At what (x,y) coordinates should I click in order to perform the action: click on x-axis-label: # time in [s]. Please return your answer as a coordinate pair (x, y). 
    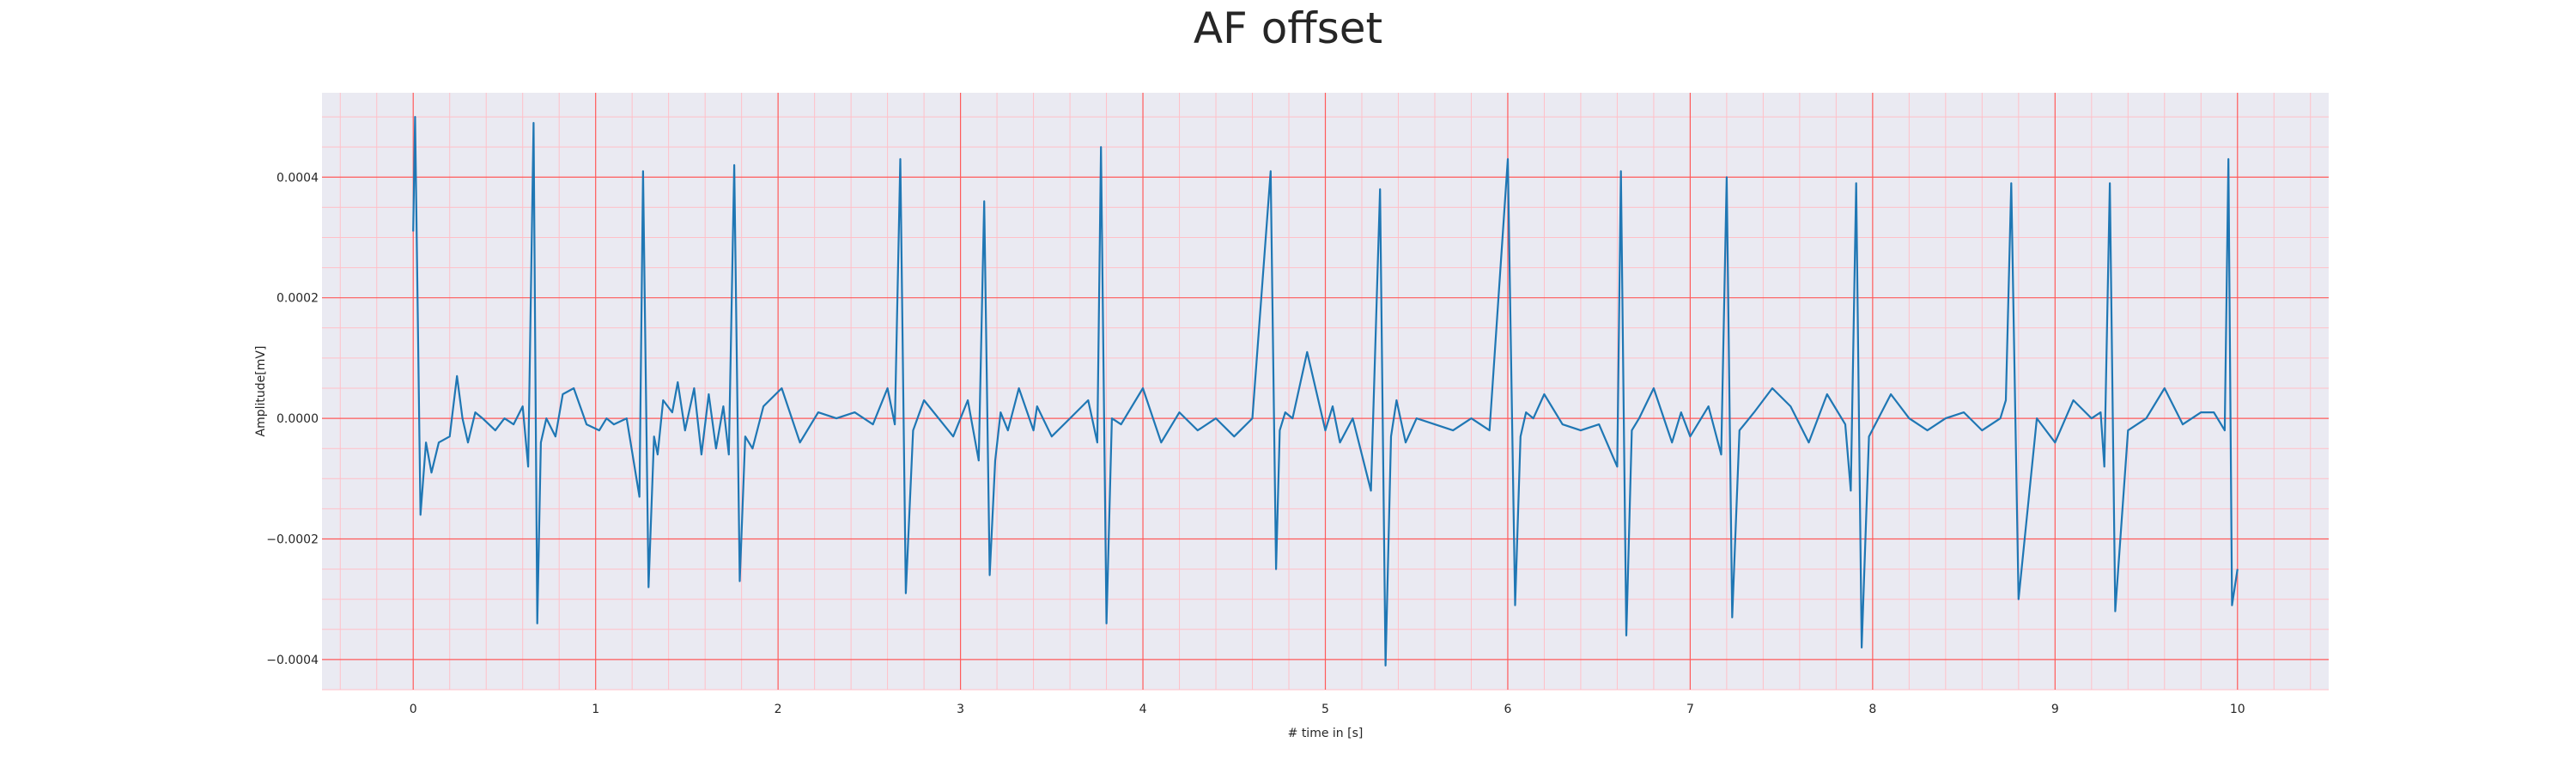
    Looking at the image, I should click on (1326, 733).